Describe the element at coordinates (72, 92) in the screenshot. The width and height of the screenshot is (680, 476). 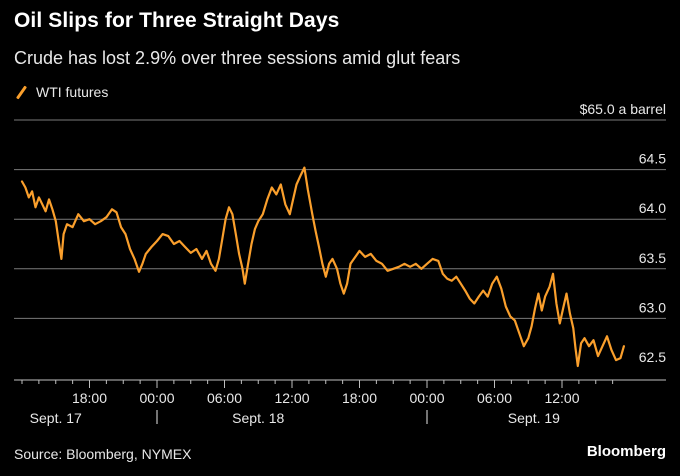
I see `legend-label: WTI futures` at that location.